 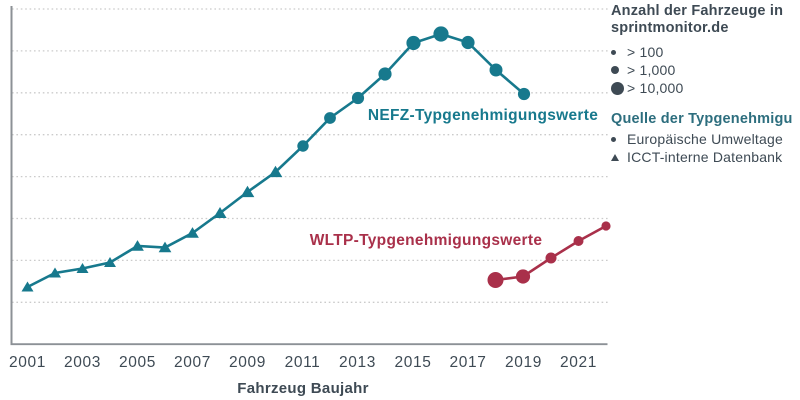 I want to click on x-tick-label: 2005, so click(x=137, y=362).